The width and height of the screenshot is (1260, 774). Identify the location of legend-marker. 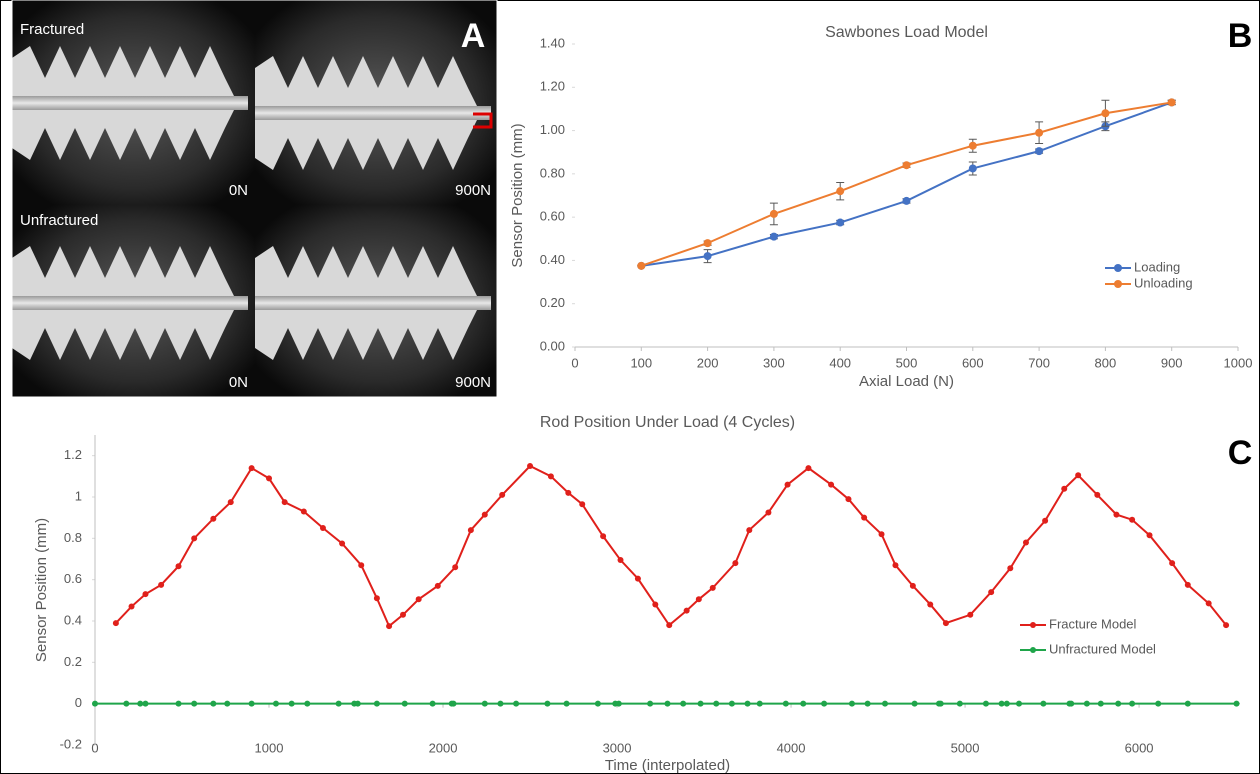
(1118, 268).